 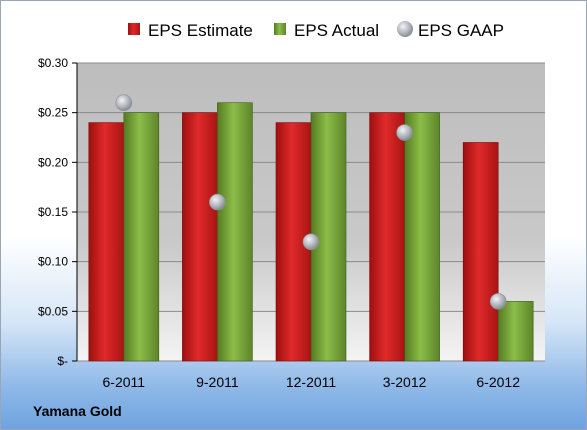 I want to click on x-axis: 6-2011 9-2011 12-2011 3-2012 6-2012, so click(x=312, y=382).